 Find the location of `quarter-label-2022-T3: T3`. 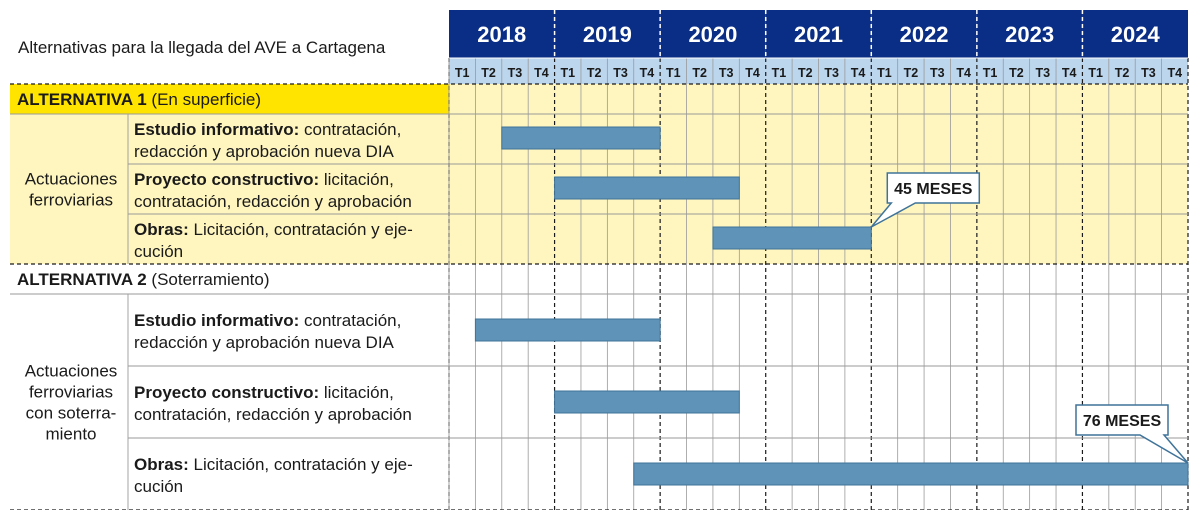

quarter-label-2022-T3: T3 is located at coordinates (937, 73).